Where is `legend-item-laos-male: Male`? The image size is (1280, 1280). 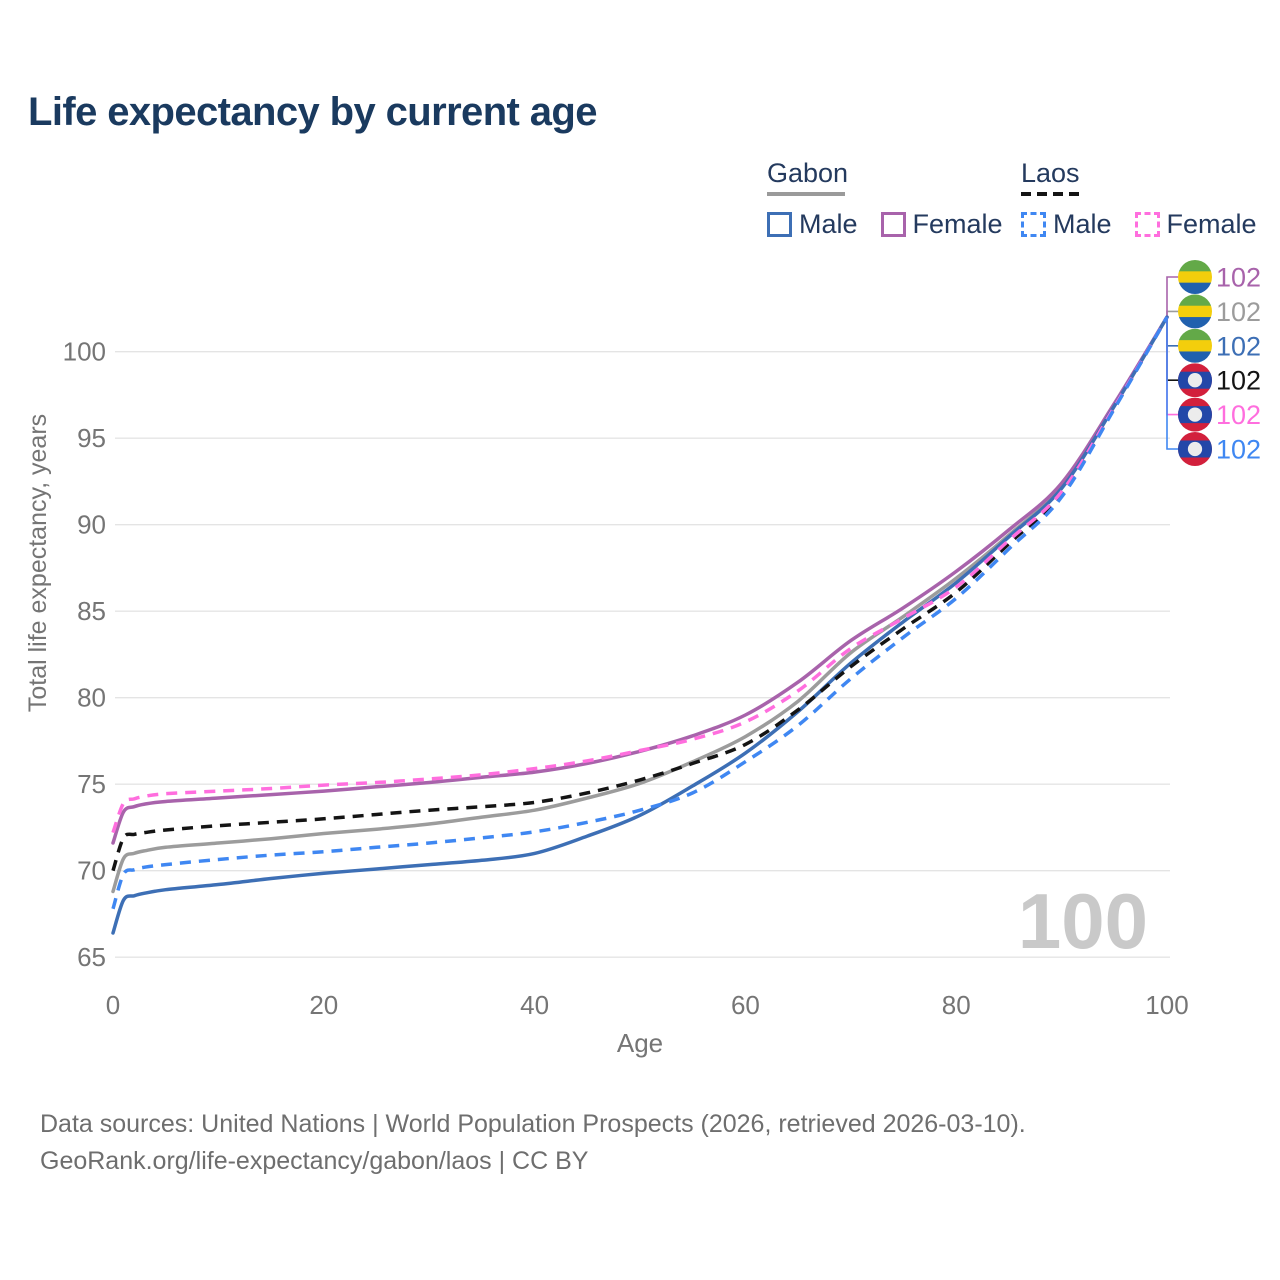
legend-item-laos-male: Male is located at coordinates (1066, 224).